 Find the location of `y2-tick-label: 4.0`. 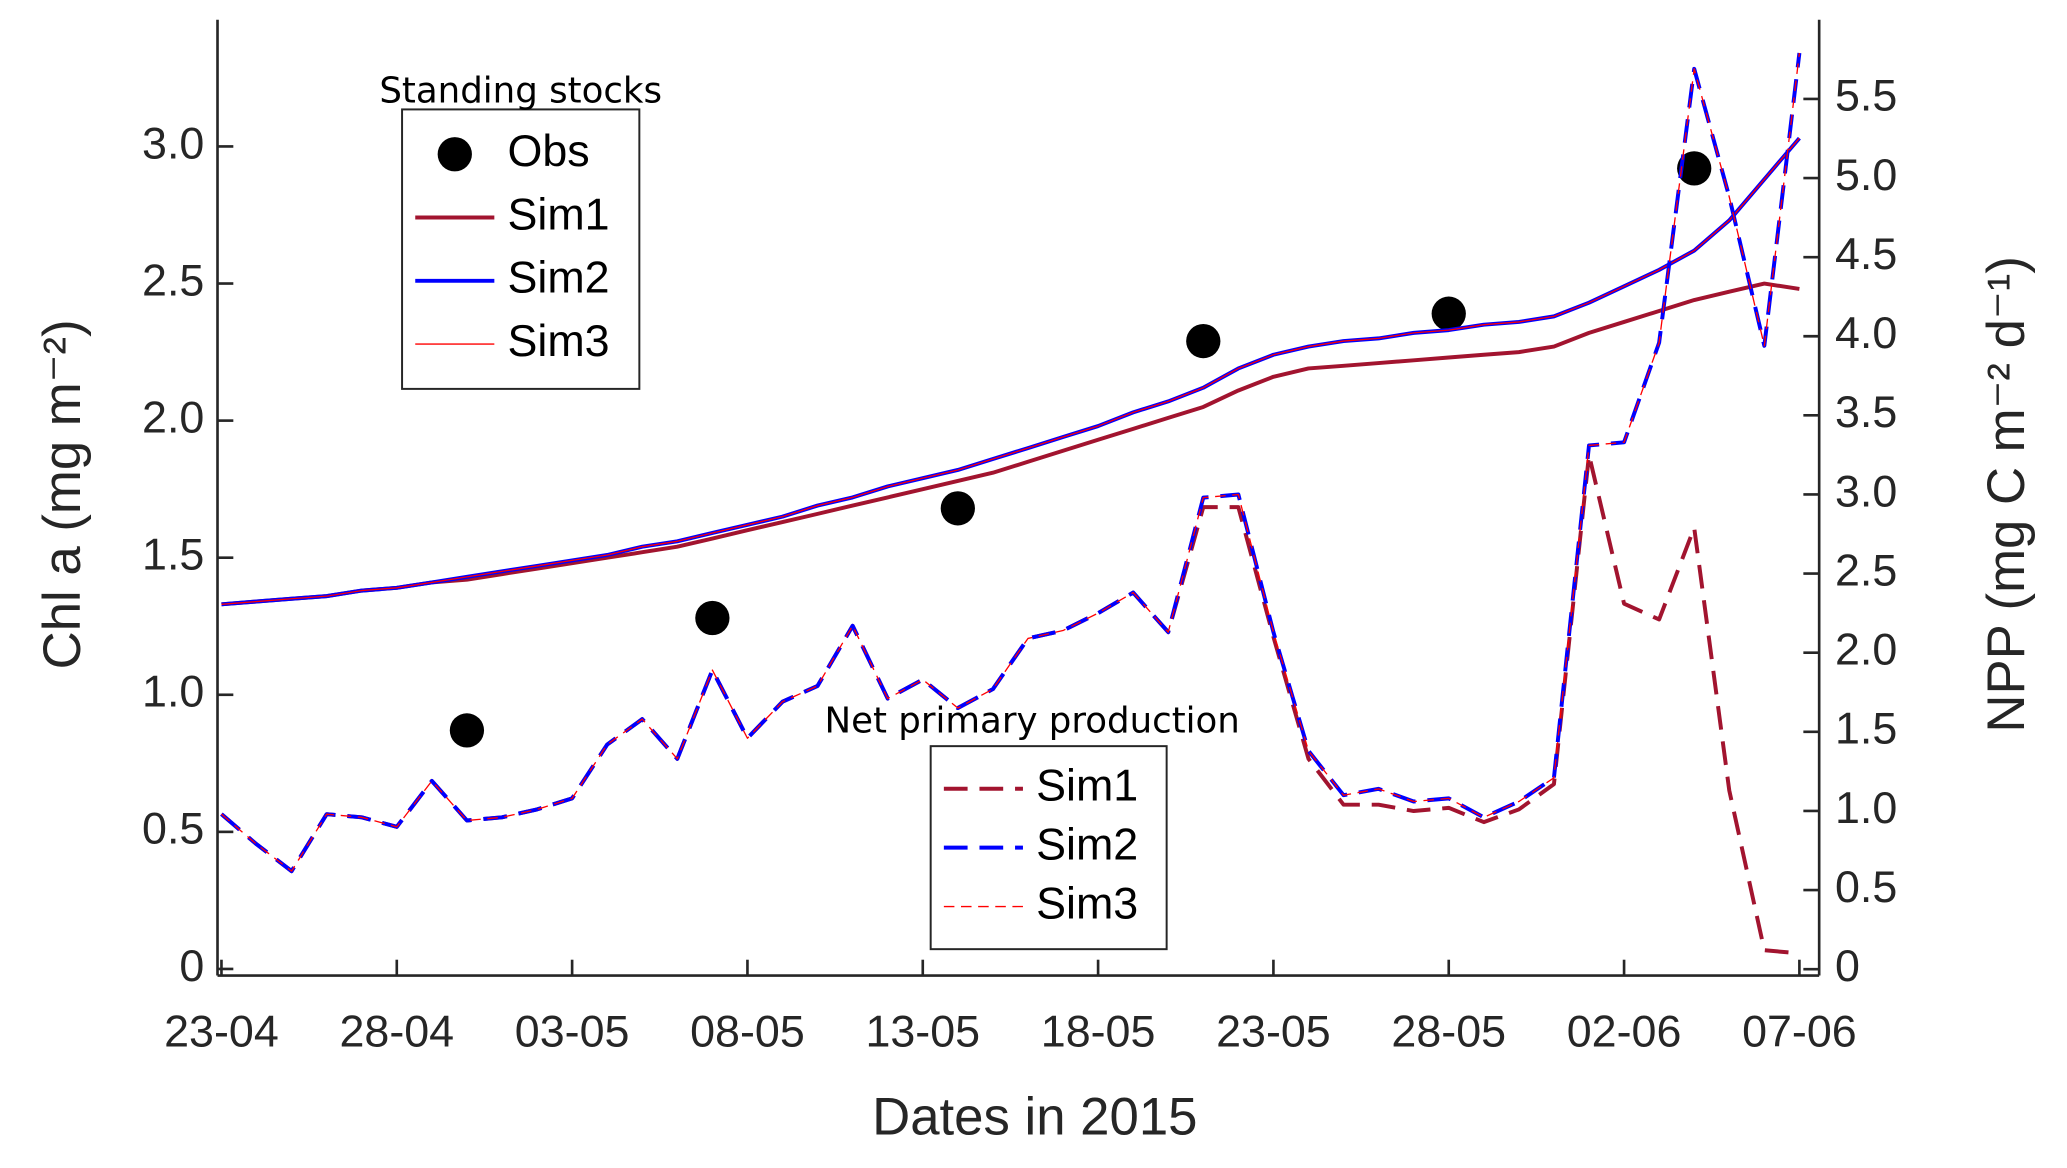

y2-tick-label: 4.0 is located at coordinates (1866, 333).